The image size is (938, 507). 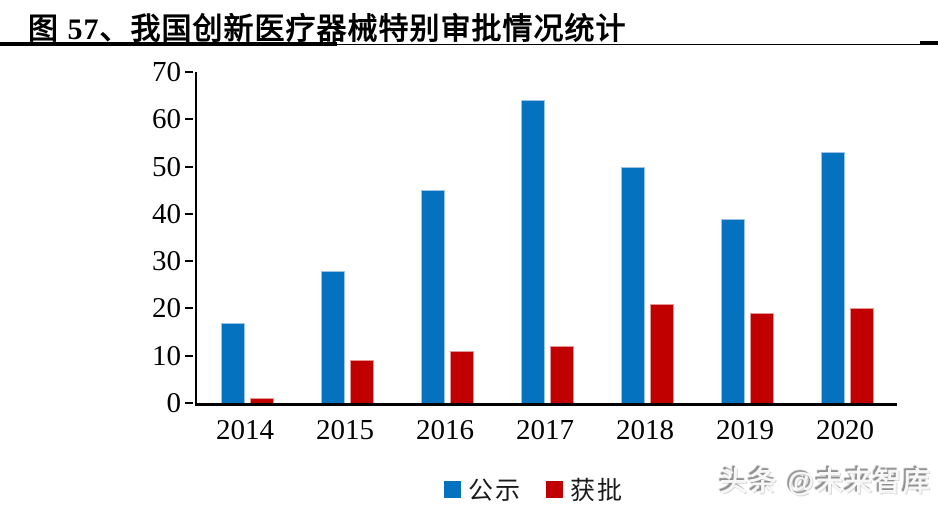 What do you see at coordinates (333, 336) in the screenshot?
I see `bar-series-0-2015` at bounding box center [333, 336].